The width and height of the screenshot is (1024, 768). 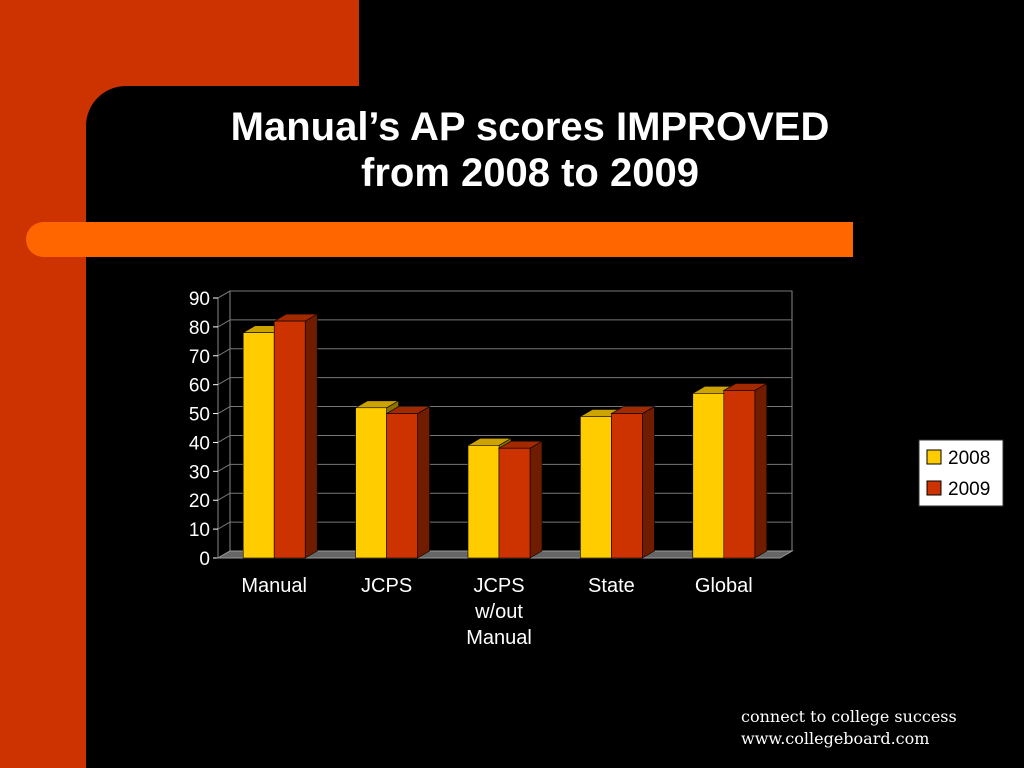 What do you see at coordinates (199, 415) in the screenshot?
I see `y-tick-label: 50` at bounding box center [199, 415].